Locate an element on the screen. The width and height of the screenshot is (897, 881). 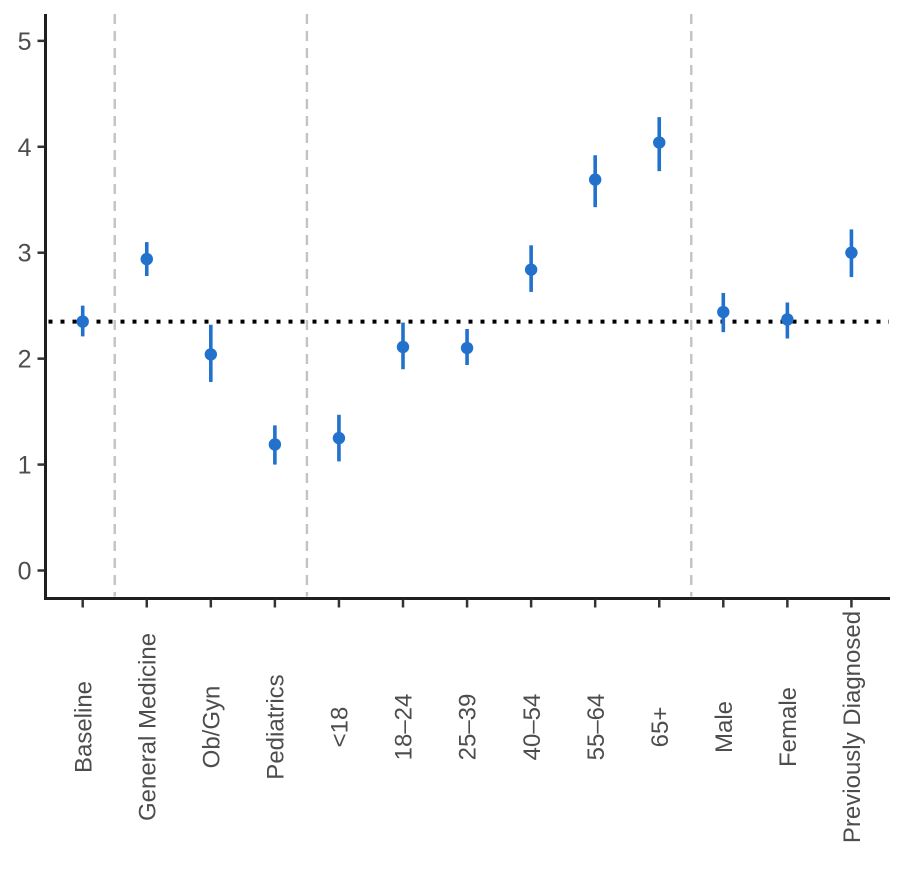
x-tick-label-0: Baseline is located at coordinates (83, 727).